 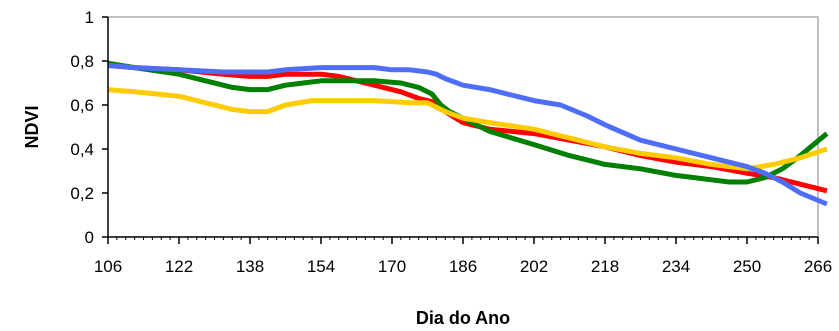 What do you see at coordinates (463, 266) in the screenshot?
I see `x-tick-label: 186` at bounding box center [463, 266].